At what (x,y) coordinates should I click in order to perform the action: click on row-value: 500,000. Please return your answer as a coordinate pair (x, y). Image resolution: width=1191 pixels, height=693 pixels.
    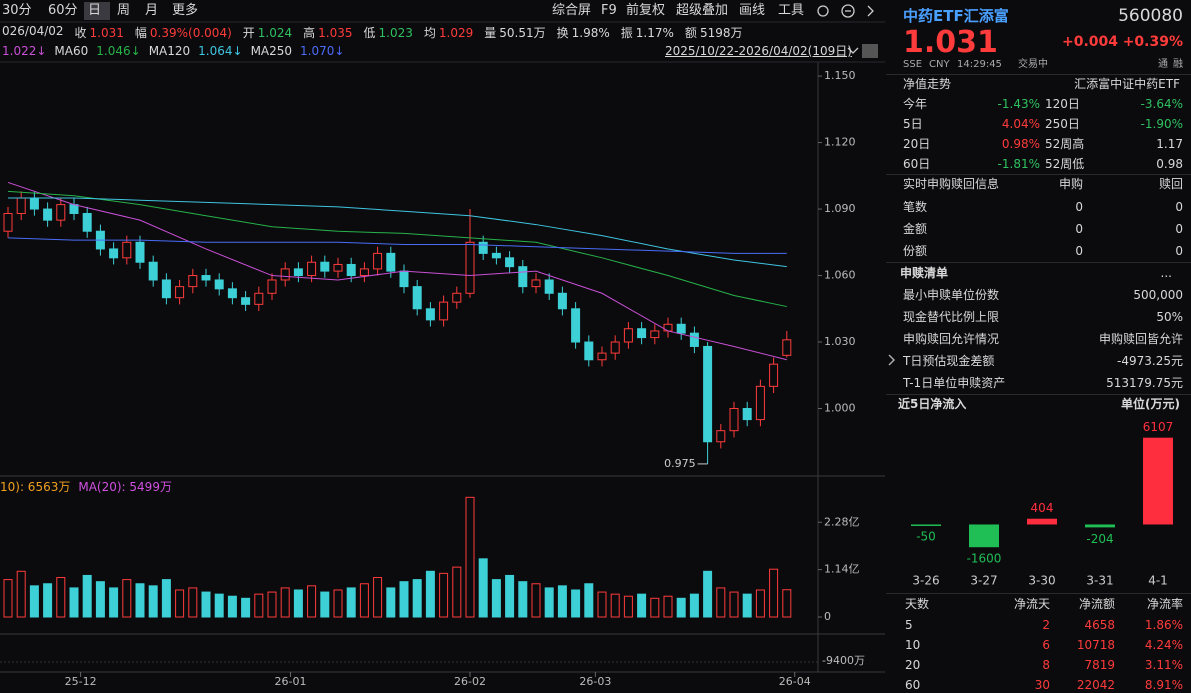
    Looking at the image, I should click on (1158, 295).